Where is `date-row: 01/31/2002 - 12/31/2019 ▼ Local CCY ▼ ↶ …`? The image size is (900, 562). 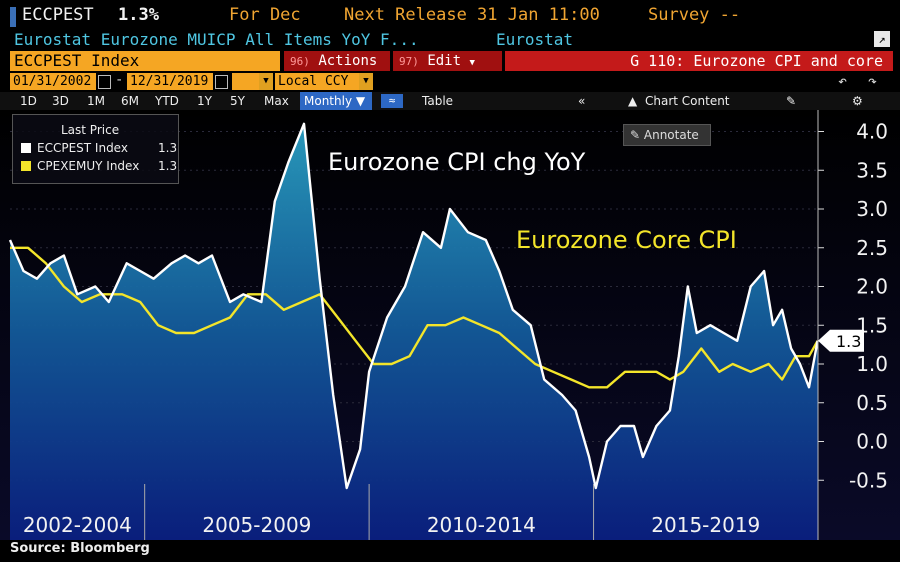 date-row: 01/31/2002 - 12/31/2019 ▼ Local CCY ▼ ↶ … is located at coordinates (450, 82).